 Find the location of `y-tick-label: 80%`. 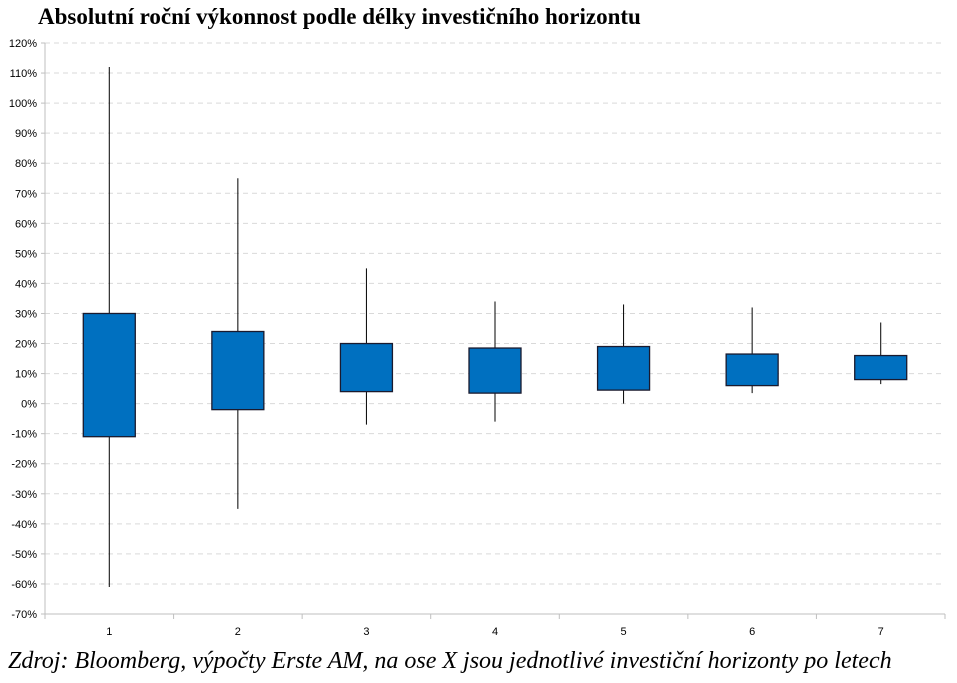

y-tick-label: 80% is located at coordinates (26, 164).